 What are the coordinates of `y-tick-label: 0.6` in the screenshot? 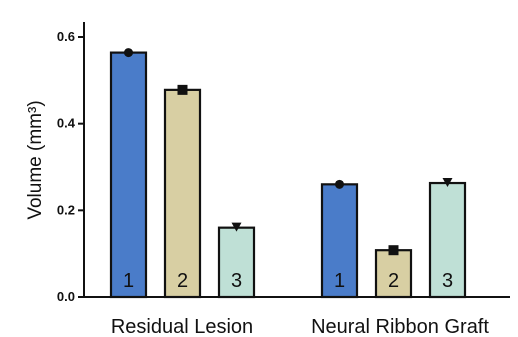 It's located at (66, 36).